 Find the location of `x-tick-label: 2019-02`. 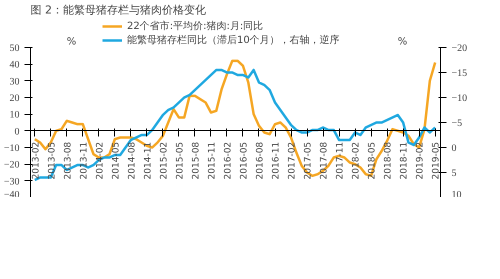

x-tick-label: 2019-02 is located at coordinates (421, 161).